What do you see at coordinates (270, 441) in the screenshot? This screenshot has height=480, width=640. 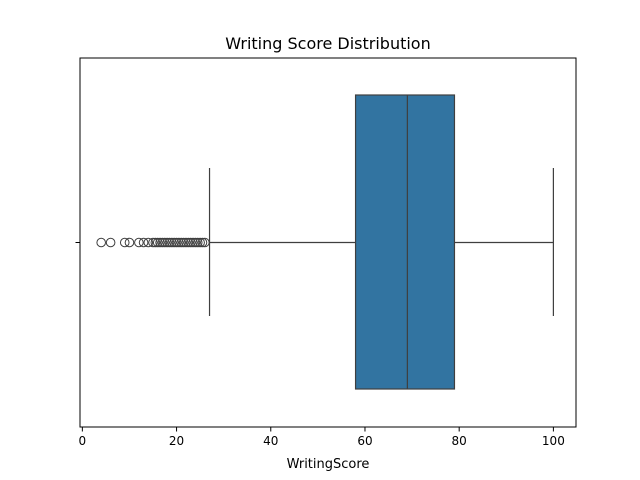 I see `x-tick-label: 40` at bounding box center [270, 441].